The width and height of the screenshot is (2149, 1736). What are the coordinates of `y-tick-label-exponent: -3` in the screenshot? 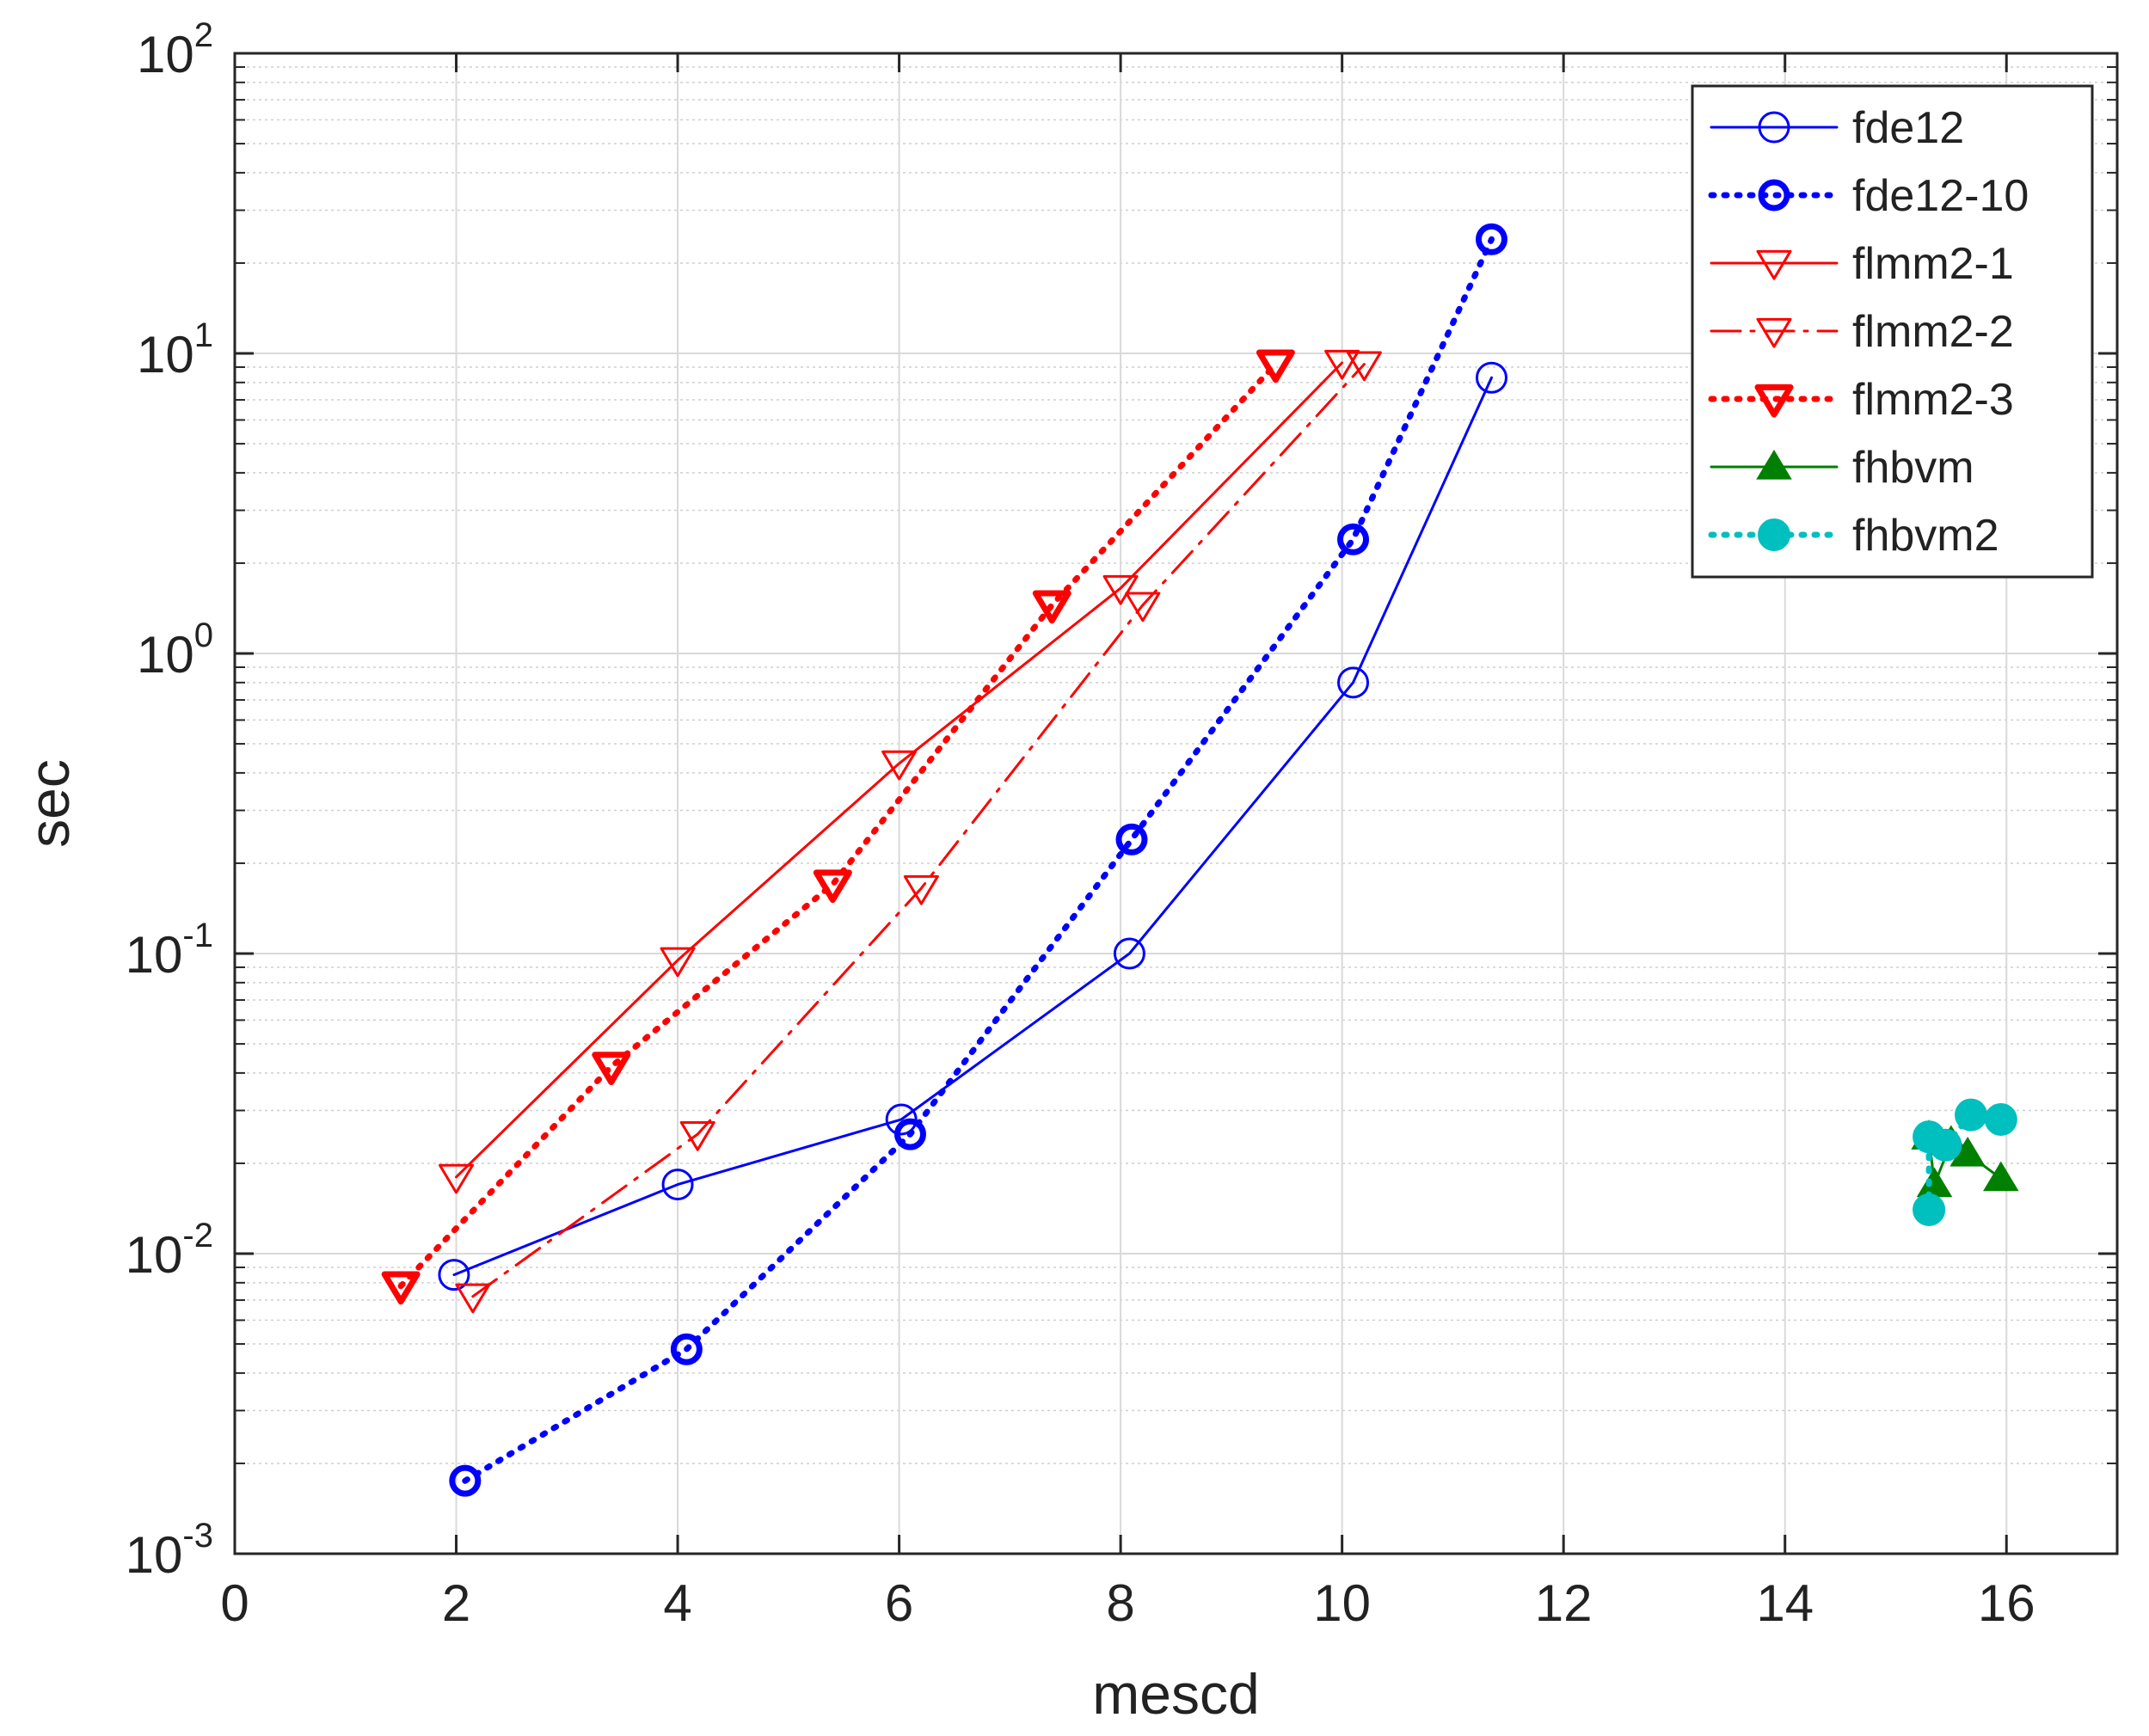 It's located at (198, 1536).